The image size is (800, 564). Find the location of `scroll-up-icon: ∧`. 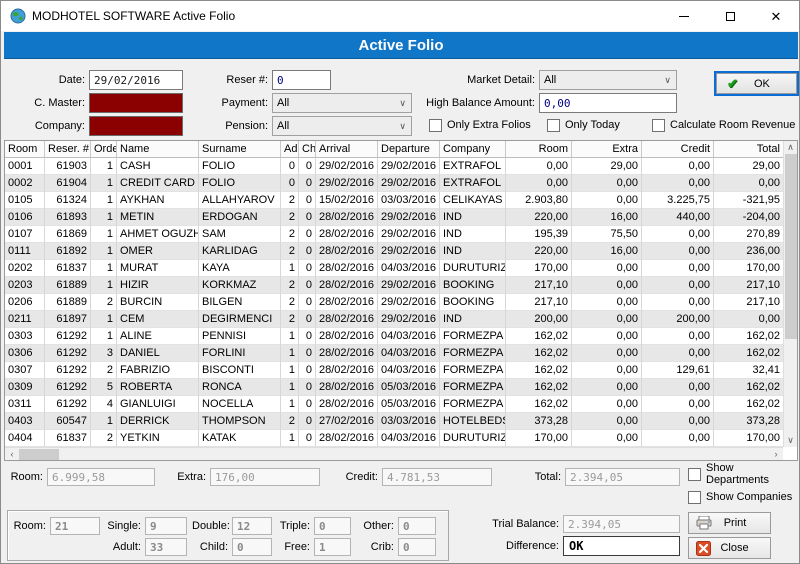

scroll-up-icon: ∧ is located at coordinates (790, 147).